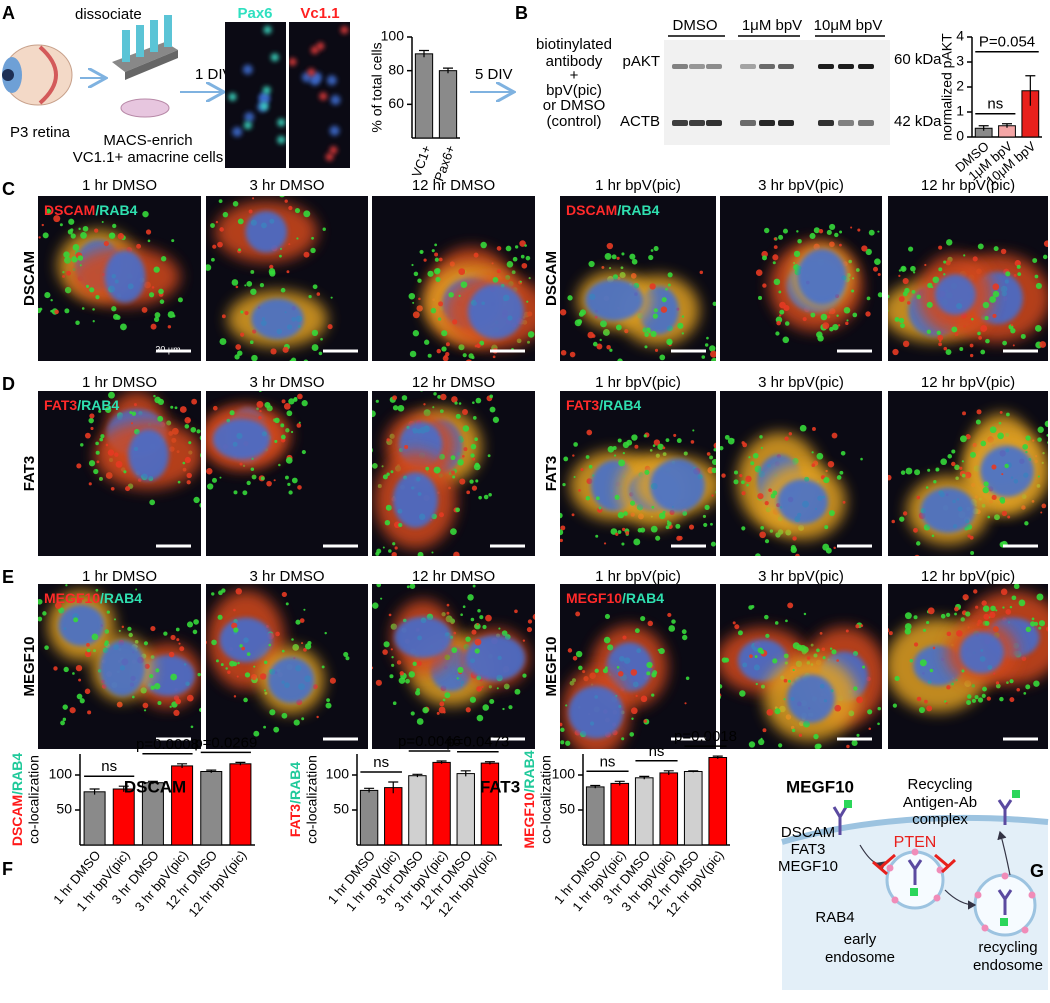  What do you see at coordinates (393, 36) in the screenshot?
I see `y-tick-label: 100` at bounding box center [393, 36].